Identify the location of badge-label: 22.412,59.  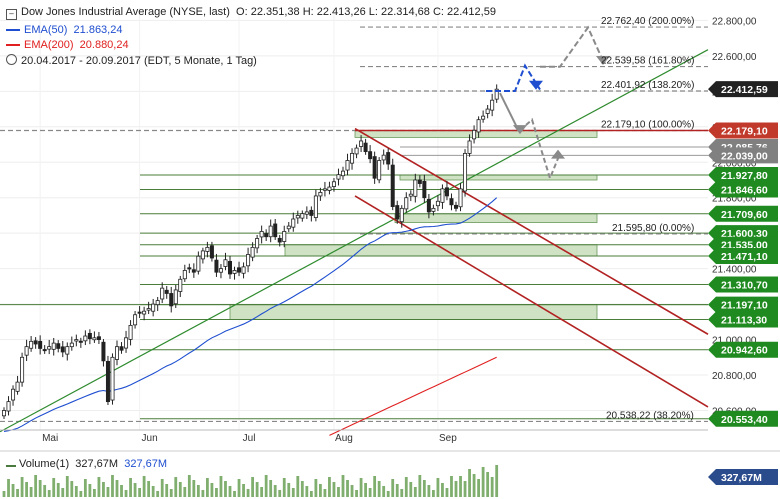
(744, 90).